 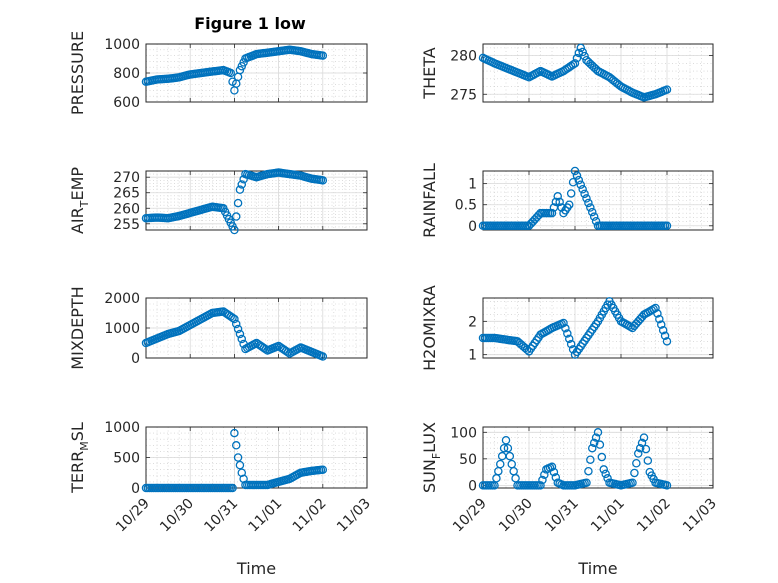 What do you see at coordinates (654, 516) in the screenshot?
I see `x-tick-label: 11/02` at bounding box center [654, 516].